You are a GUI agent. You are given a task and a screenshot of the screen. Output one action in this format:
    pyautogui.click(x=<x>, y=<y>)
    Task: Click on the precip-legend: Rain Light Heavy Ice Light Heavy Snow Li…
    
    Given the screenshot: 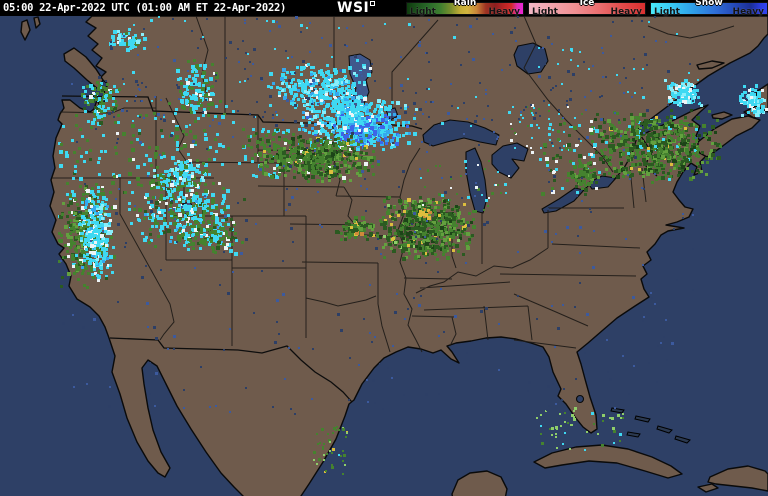 What is the action you would take?
    pyautogui.click(x=587, y=8)
    